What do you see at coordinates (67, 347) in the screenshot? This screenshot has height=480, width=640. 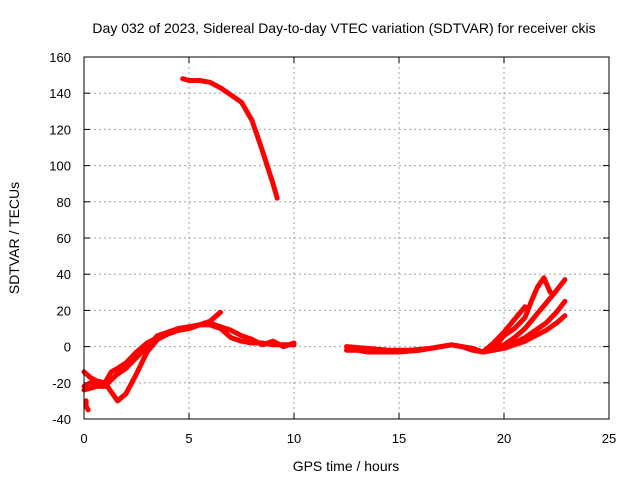 I see `y-tick-label: 0` at bounding box center [67, 347].